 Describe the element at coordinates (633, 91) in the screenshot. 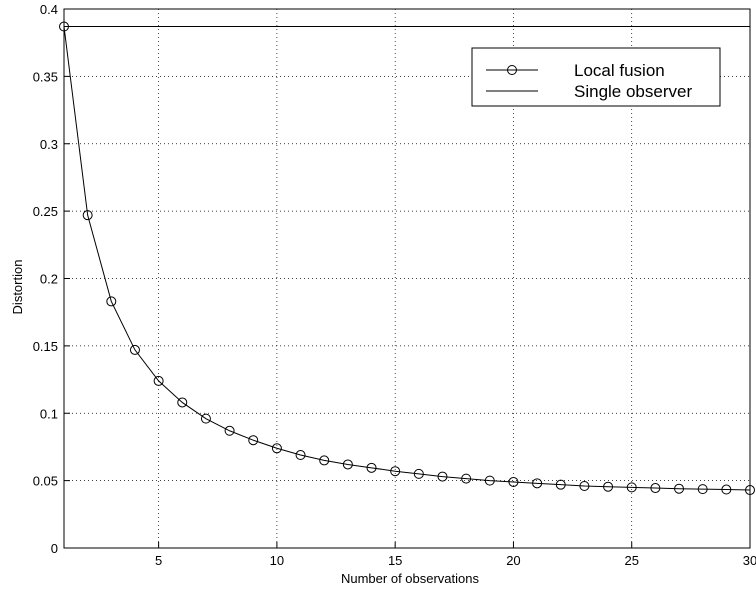

I see `legend-label-single-observer: Single observer` at that location.